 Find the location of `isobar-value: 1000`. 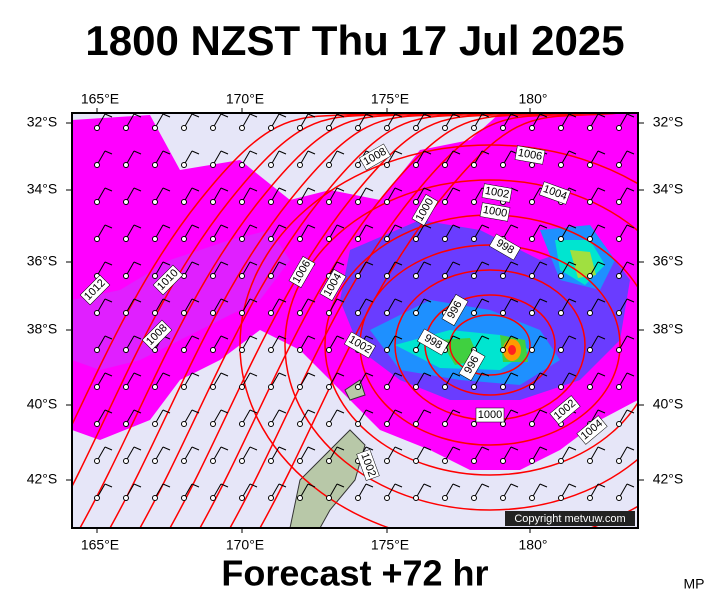

isobar-value: 1000 is located at coordinates (490, 415).